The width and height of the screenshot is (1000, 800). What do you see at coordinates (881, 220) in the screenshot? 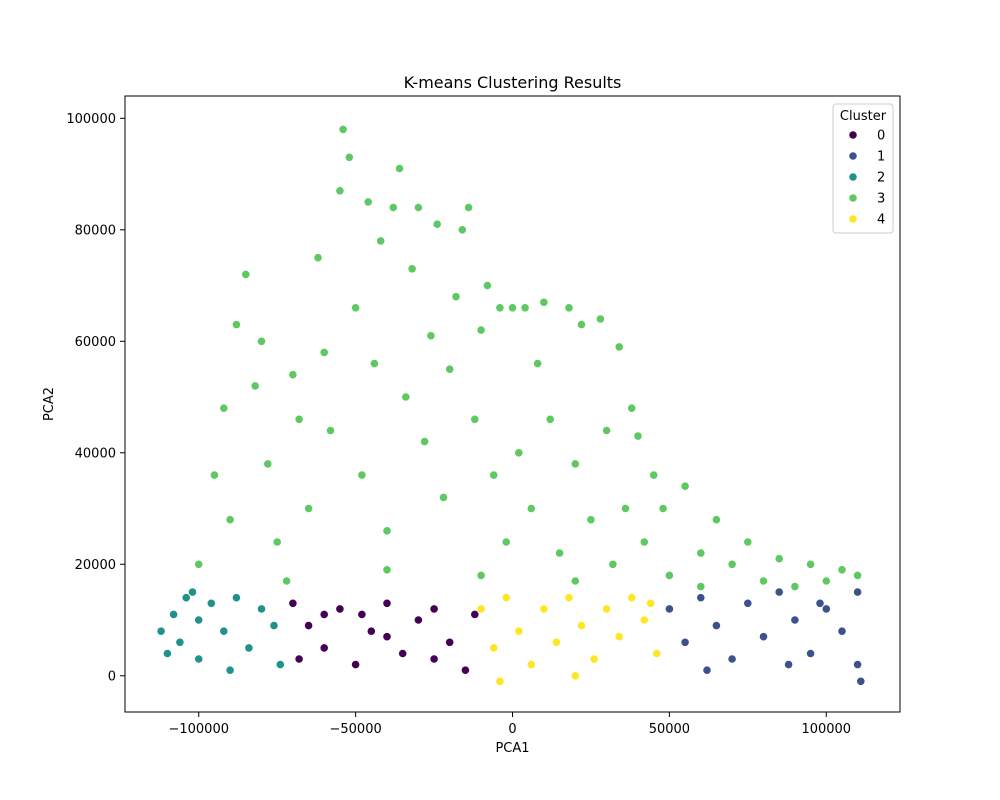
I see `legend-label-cluster-4: 4` at bounding box center [881, 220].